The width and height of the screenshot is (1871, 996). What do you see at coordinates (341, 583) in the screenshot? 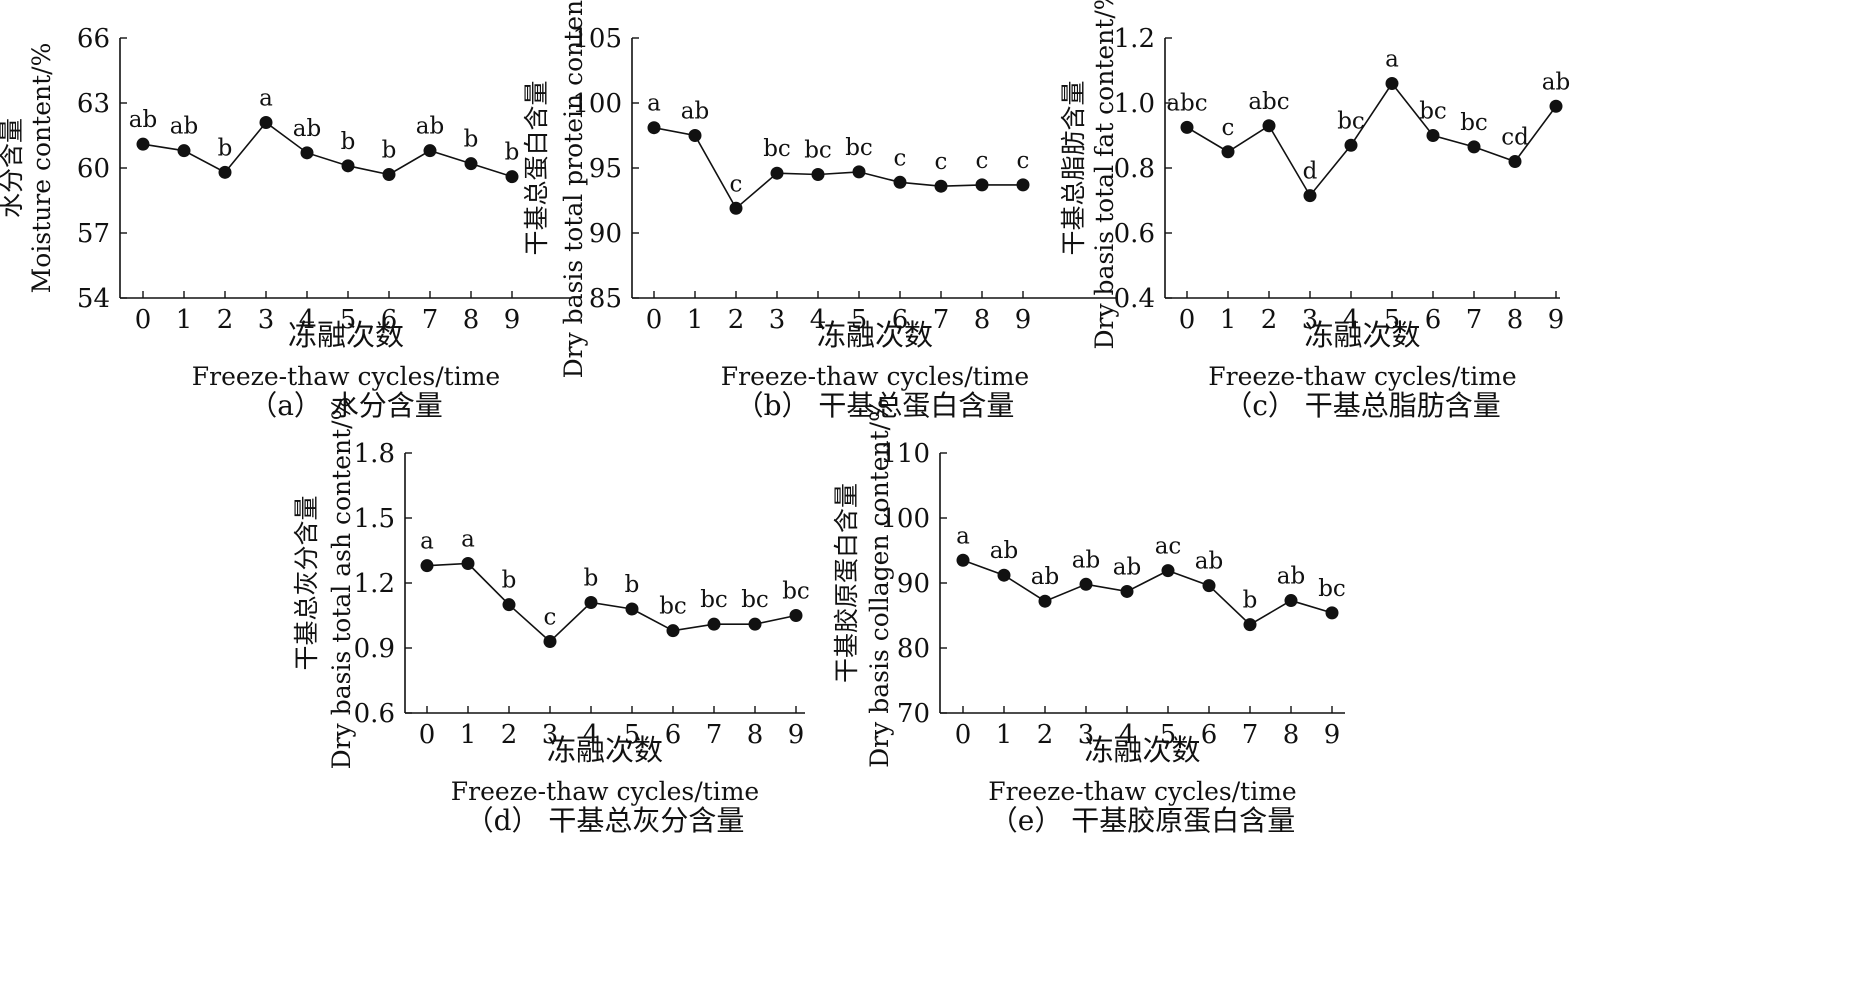
I see `y-axis-title-en: Dry basis total ash content/%` at bounding box center [341, 583].